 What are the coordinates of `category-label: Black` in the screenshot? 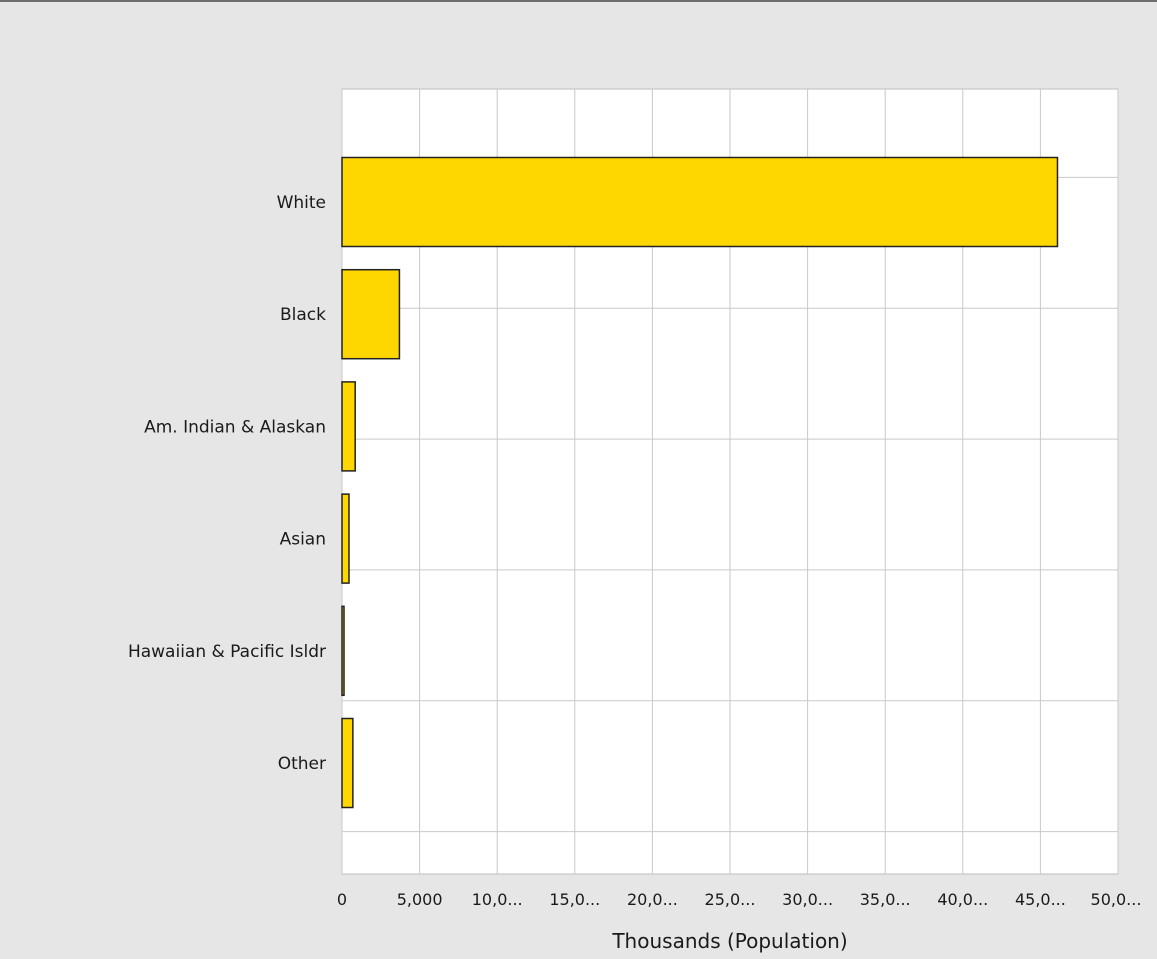 It's located at (303, 315).